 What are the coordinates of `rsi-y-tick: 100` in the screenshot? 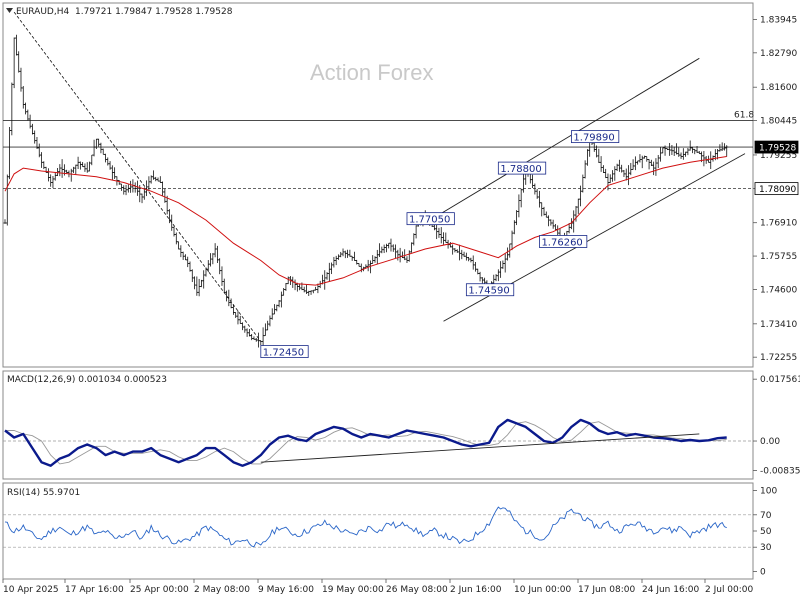 It's located at (768, 491).